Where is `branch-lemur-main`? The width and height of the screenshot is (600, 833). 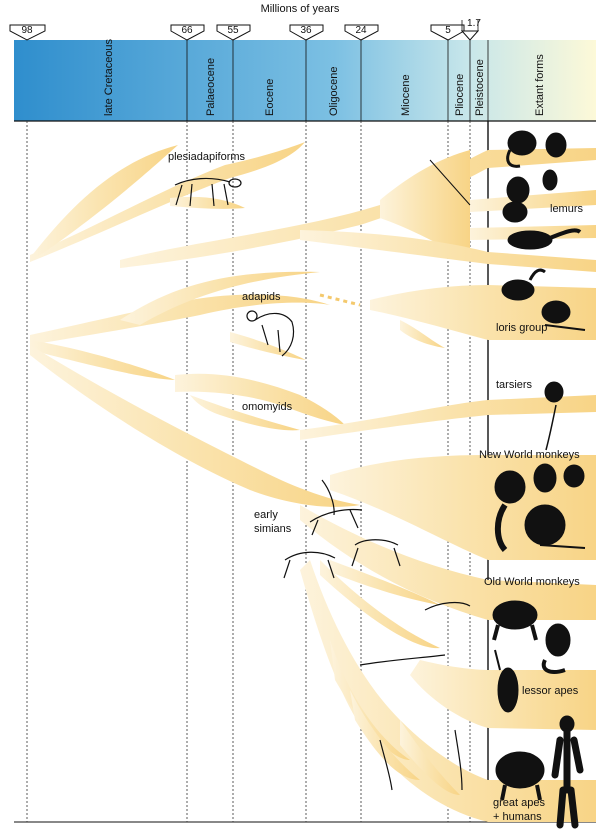
branch-lemur-main is located at coordinates (358, 208).